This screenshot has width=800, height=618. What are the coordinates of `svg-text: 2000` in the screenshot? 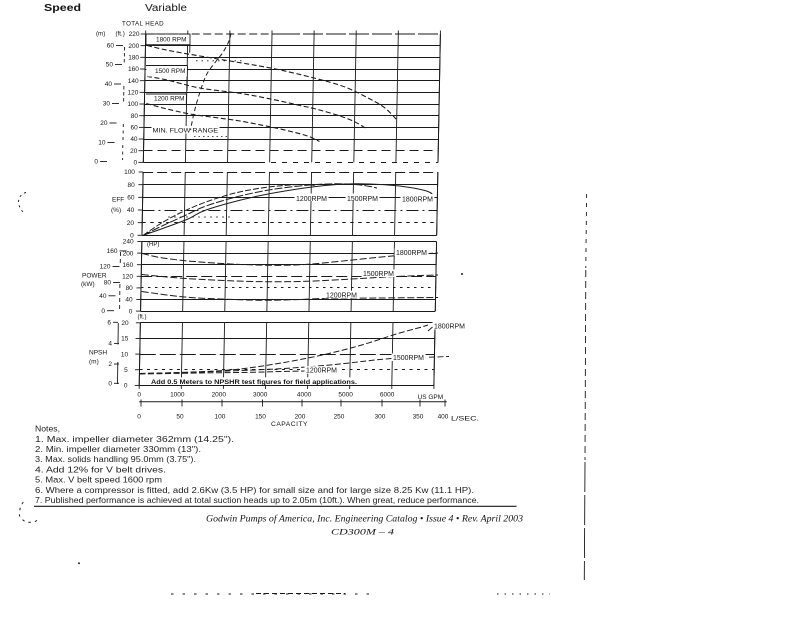 It's located at (219, 394).